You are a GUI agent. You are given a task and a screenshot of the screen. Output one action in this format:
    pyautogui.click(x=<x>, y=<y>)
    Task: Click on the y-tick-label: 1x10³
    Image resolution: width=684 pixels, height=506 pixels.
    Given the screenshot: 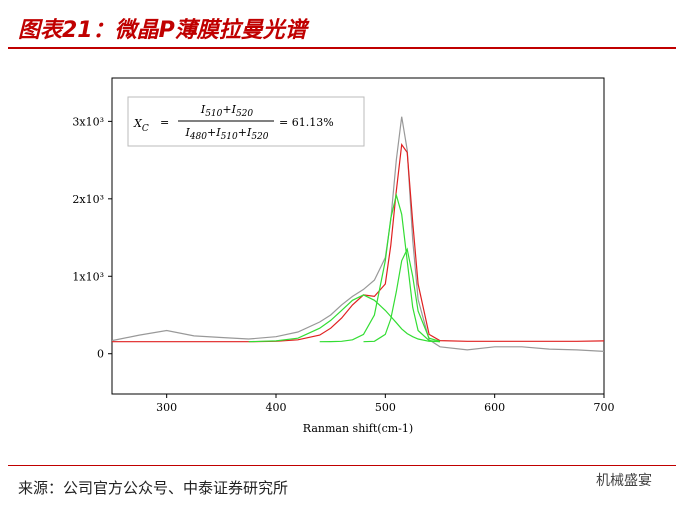 What is the action you would take?
    pyautogui.click(x=88, y=276)
    